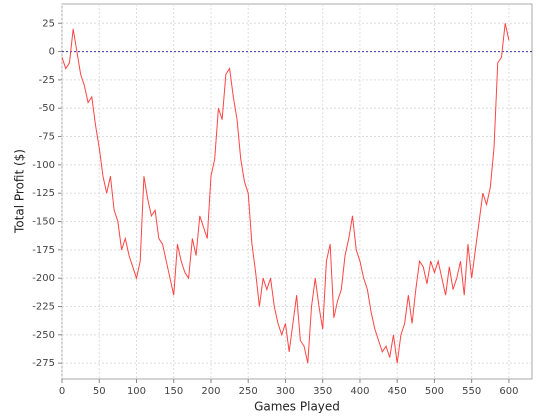 Image resolution: width=540 pixels, height=420 pixels. I want to click on x-tick-label: 300, so click(285, 391).